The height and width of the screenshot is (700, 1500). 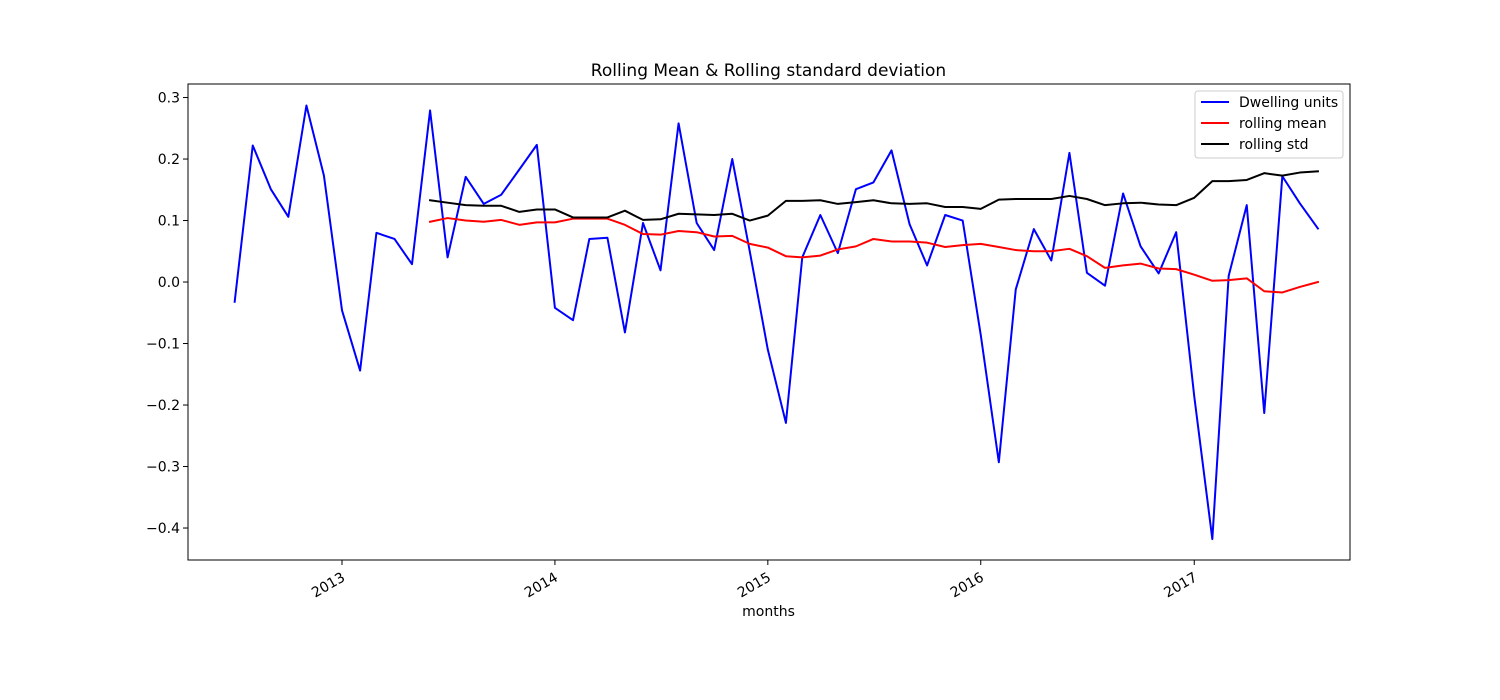 I want to click on y-tick-label: 0.0, so click(x=169, y=283).